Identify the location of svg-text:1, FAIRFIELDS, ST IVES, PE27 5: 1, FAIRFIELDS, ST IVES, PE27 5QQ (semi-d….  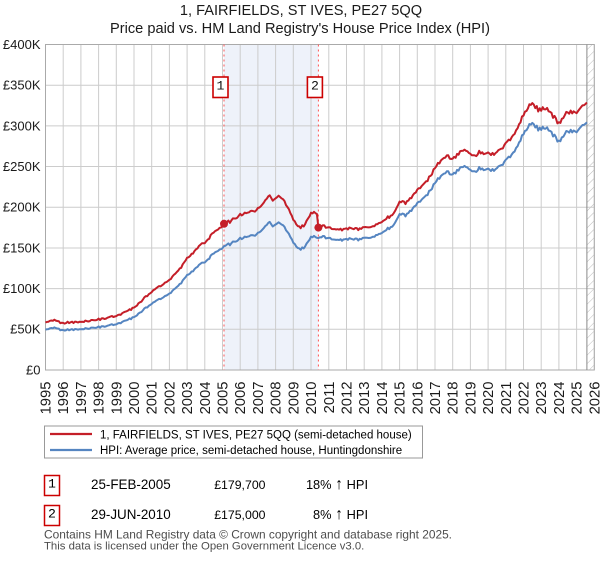
(256, 436).